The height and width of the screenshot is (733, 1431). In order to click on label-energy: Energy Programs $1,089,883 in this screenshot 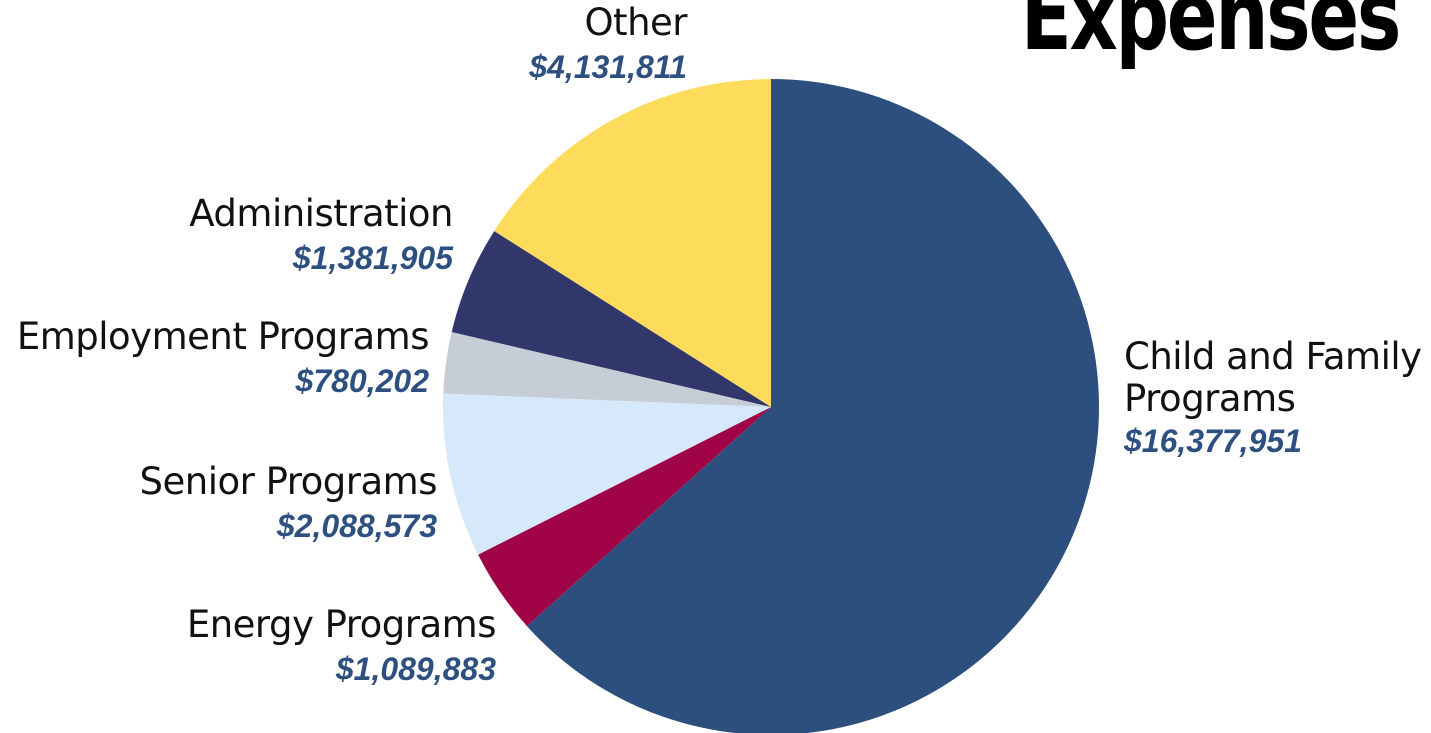, I will do `click(341, 645)`.